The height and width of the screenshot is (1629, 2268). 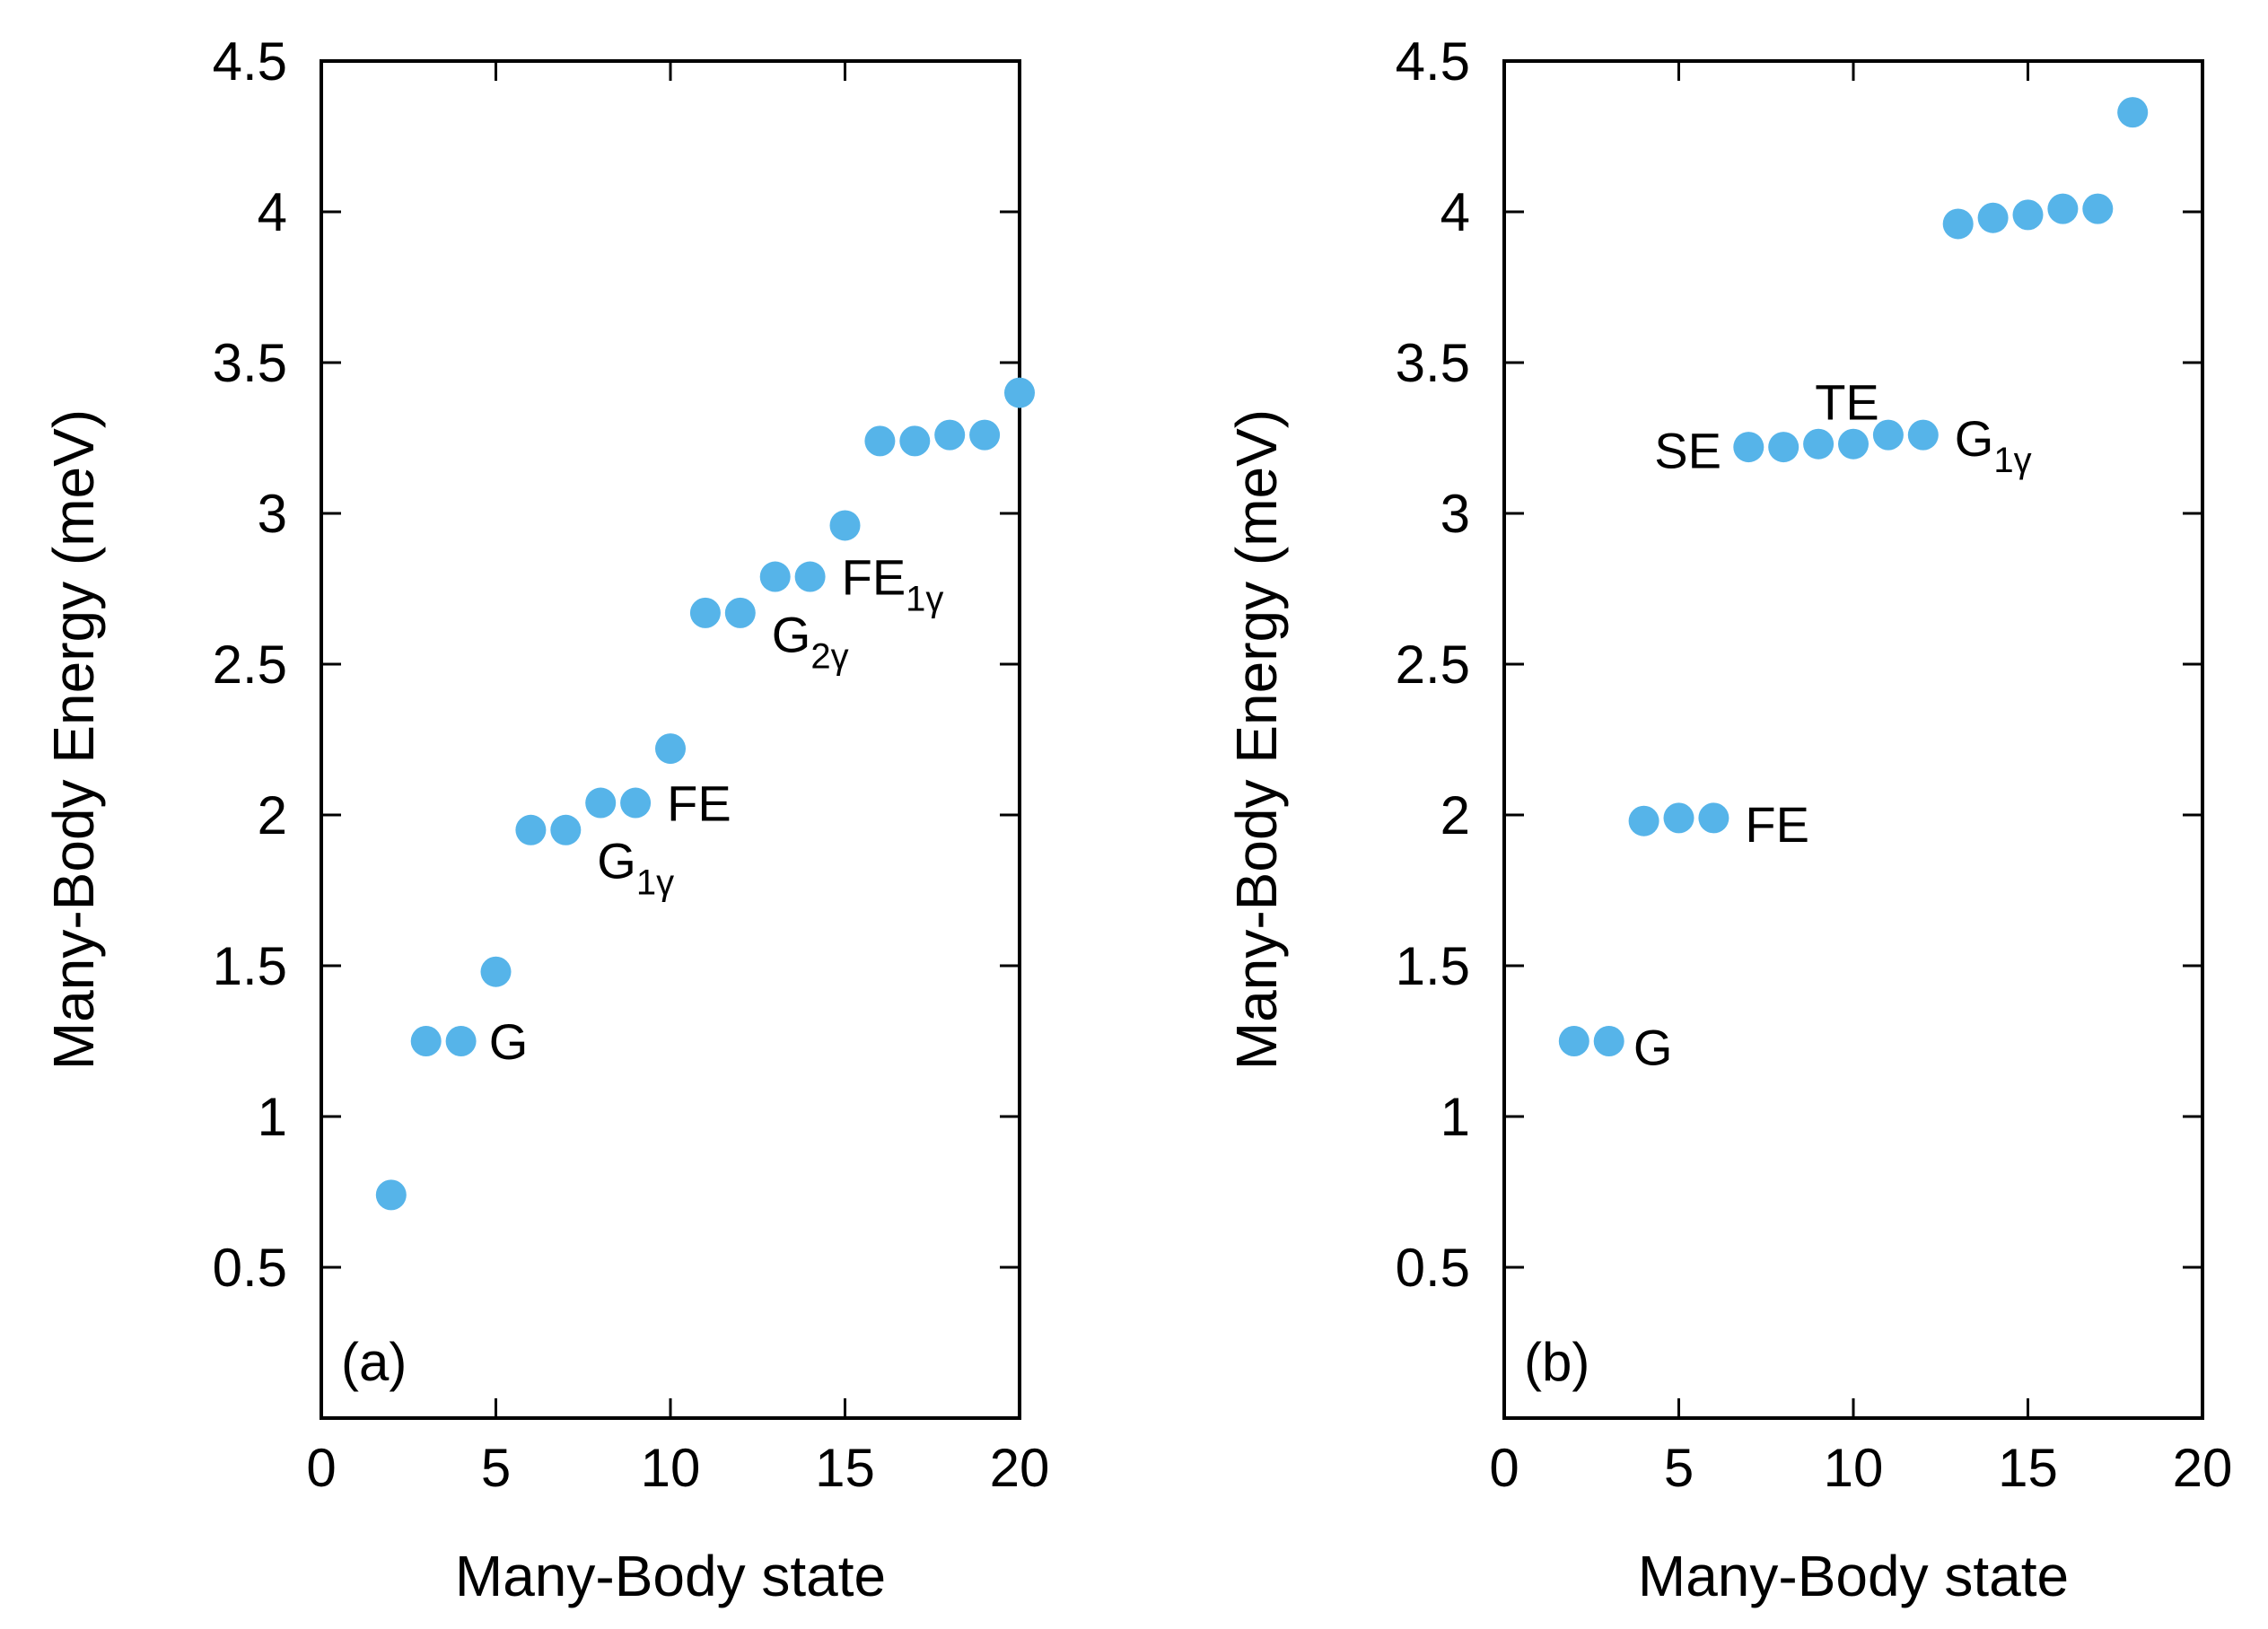 What do you see at coordinates (374, 1362) in the screenshot?
I see `panel-label: (a)` at bounding box center [374, 1362].